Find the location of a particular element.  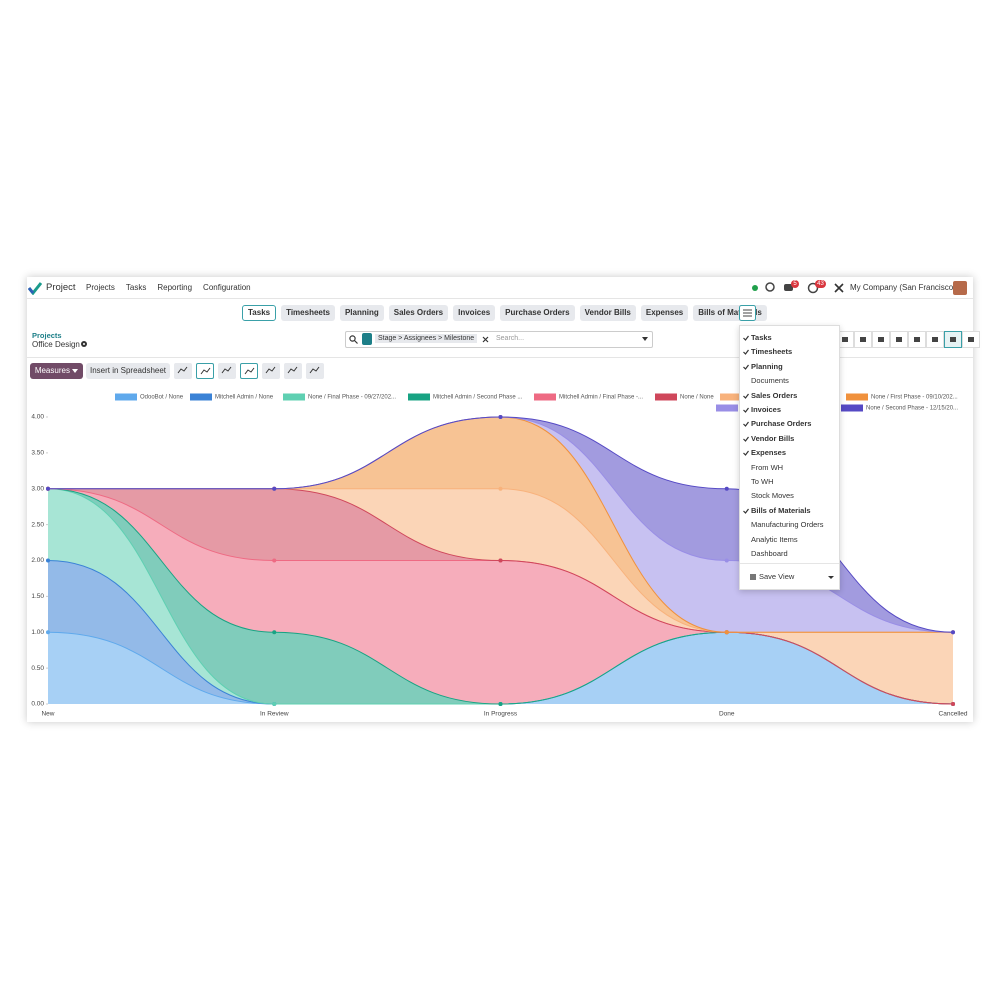

dropdown-item: Expenses is located at coordinates (769, 453).